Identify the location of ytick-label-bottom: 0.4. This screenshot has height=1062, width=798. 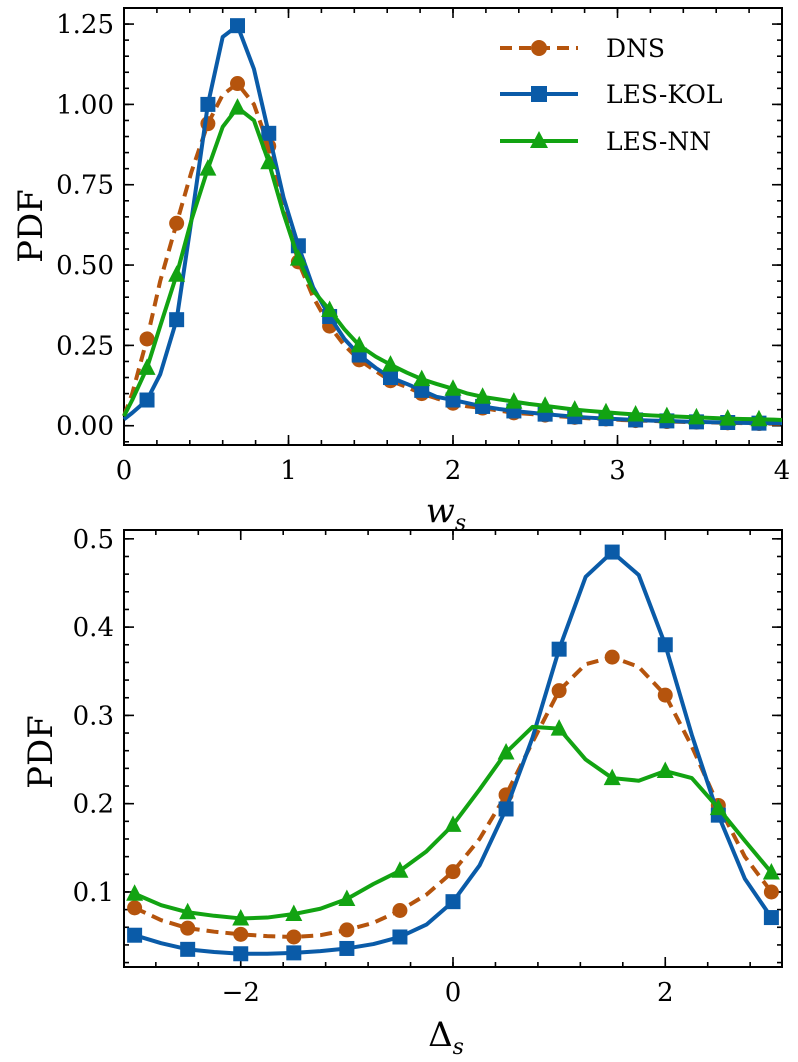
(93, 628).